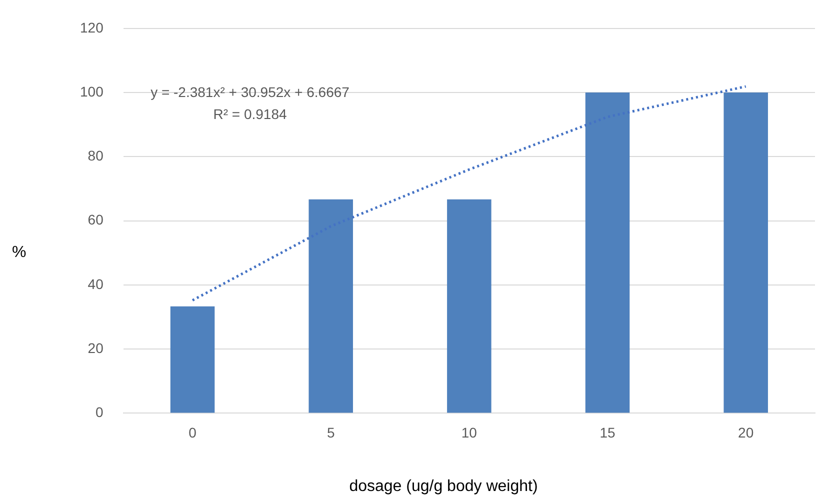 This screenshot has height=504, width=827. Describe the element at coordinates (250, 114) in the screenshot. I see `annotation: R² = 0.9184` at that location.